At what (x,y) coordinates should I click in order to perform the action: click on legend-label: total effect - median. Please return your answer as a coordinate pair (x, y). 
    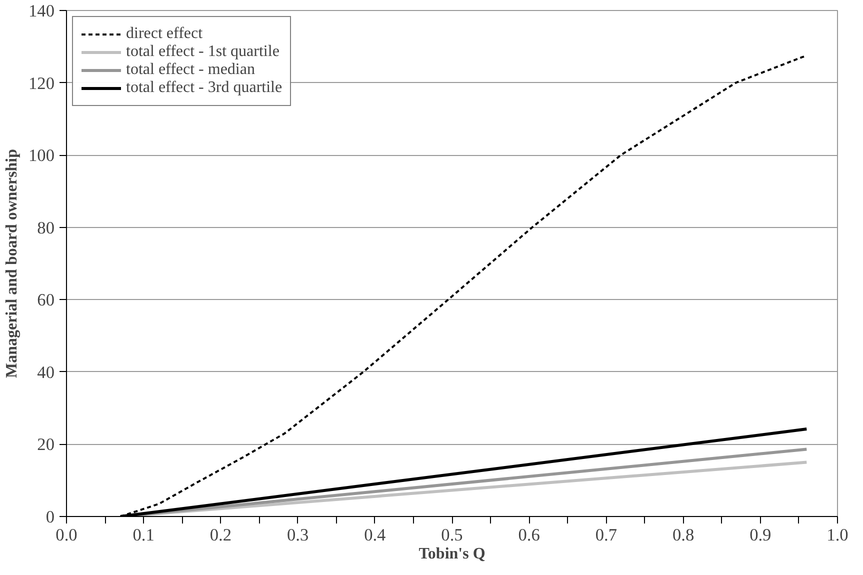
    Looking at the image, I should click on (190, 70).